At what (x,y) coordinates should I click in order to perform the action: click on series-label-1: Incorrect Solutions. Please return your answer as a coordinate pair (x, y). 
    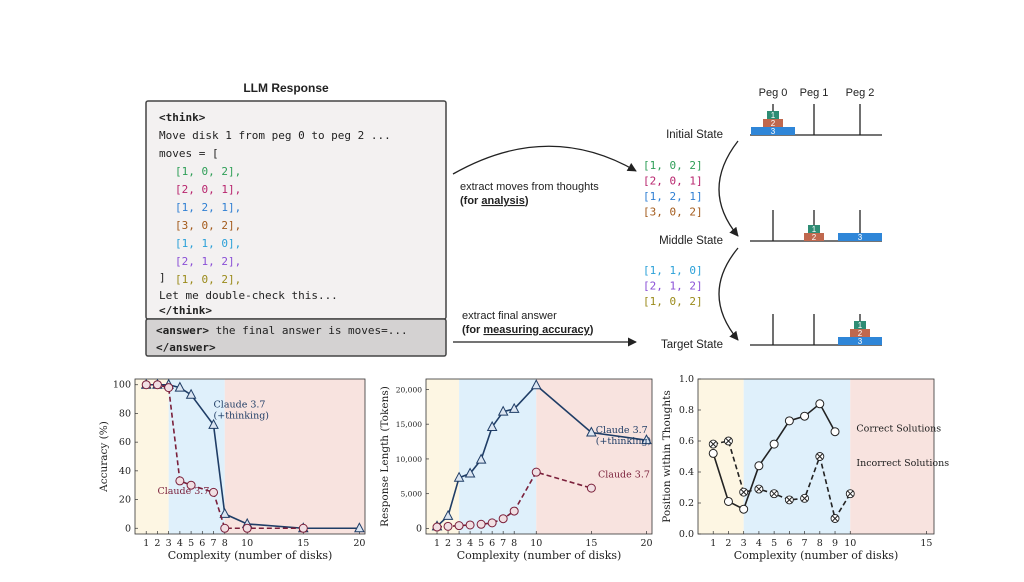
    Looking at the image, I should click on (902, 463).